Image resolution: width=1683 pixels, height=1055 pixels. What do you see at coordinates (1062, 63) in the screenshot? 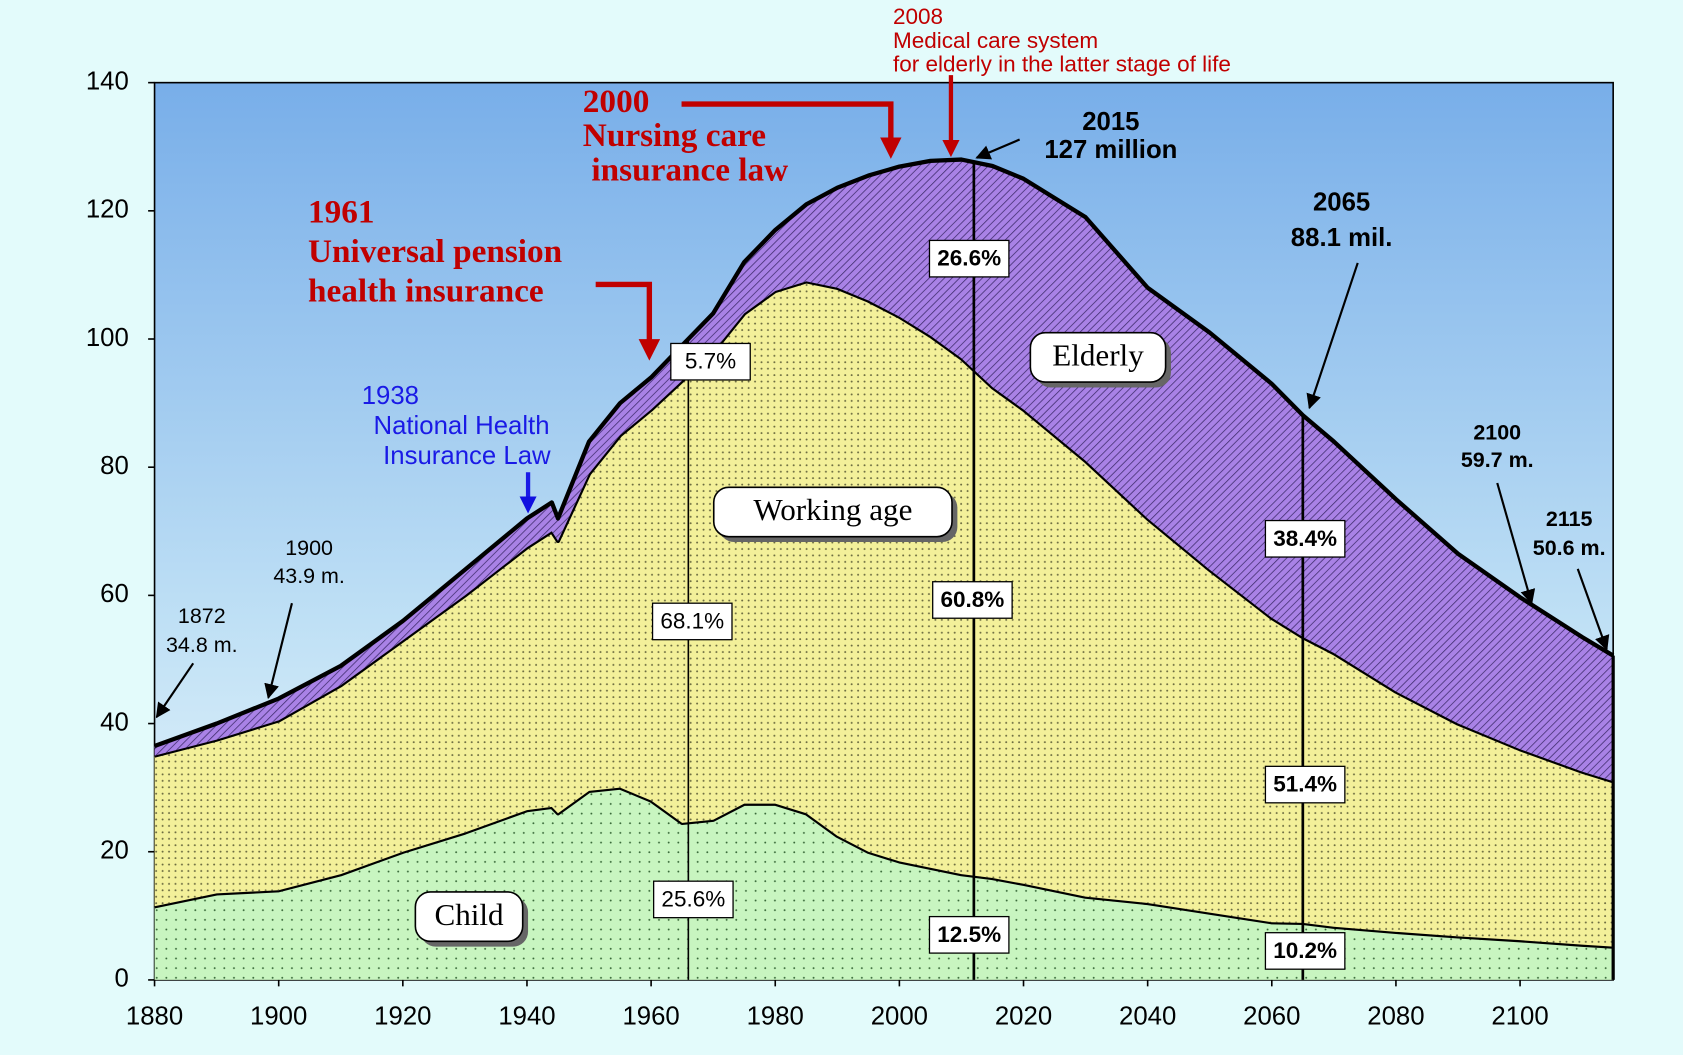
I see `annotation: for elderly in the latter stage of life` at bounding box center [1062, 63].